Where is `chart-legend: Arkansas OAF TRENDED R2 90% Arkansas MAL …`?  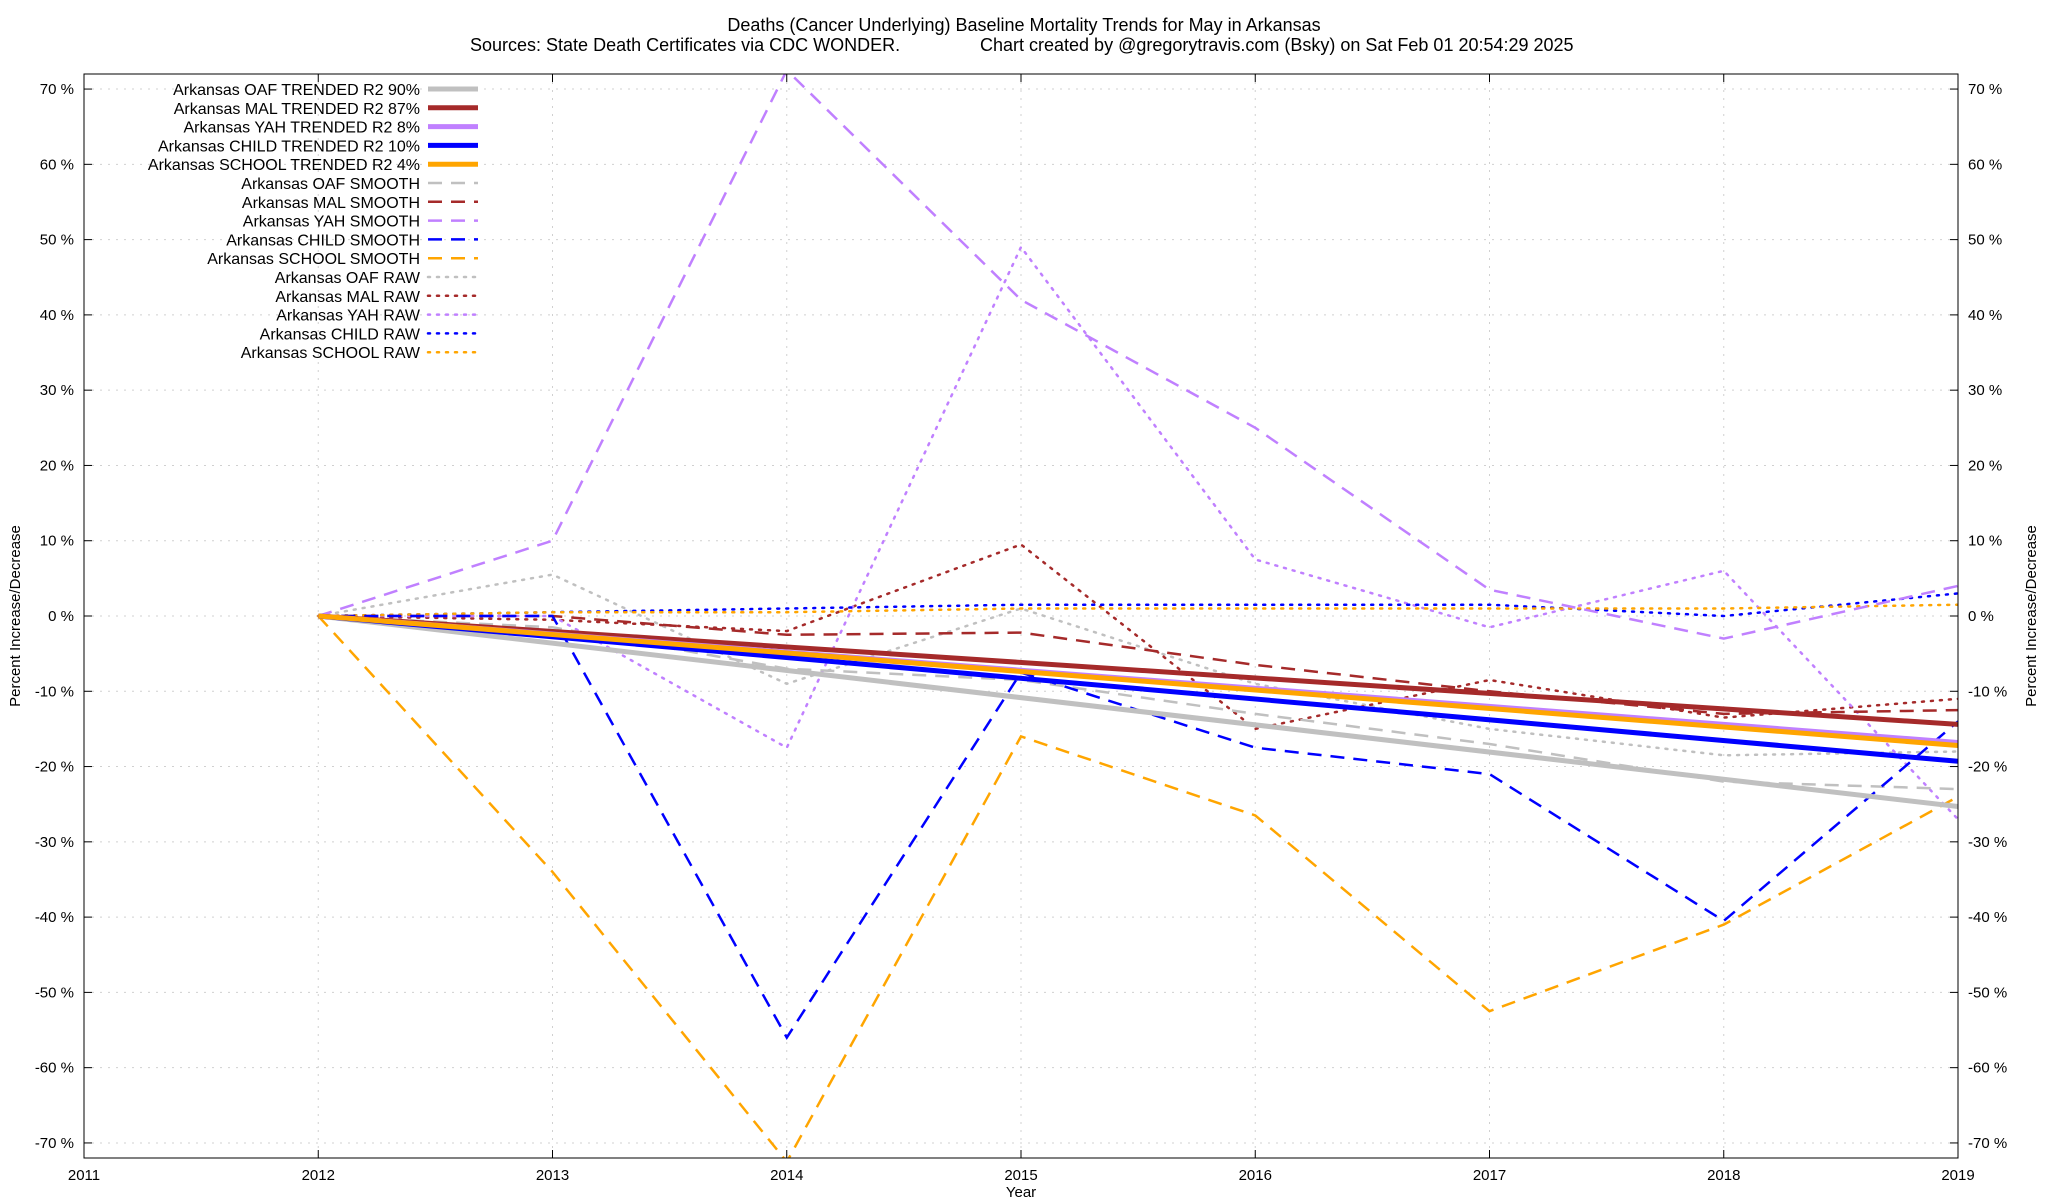
chart-legend: Arkansas OAF TRENDED R2 90% Arkansas MAL … is located at coordinates (314, 222).